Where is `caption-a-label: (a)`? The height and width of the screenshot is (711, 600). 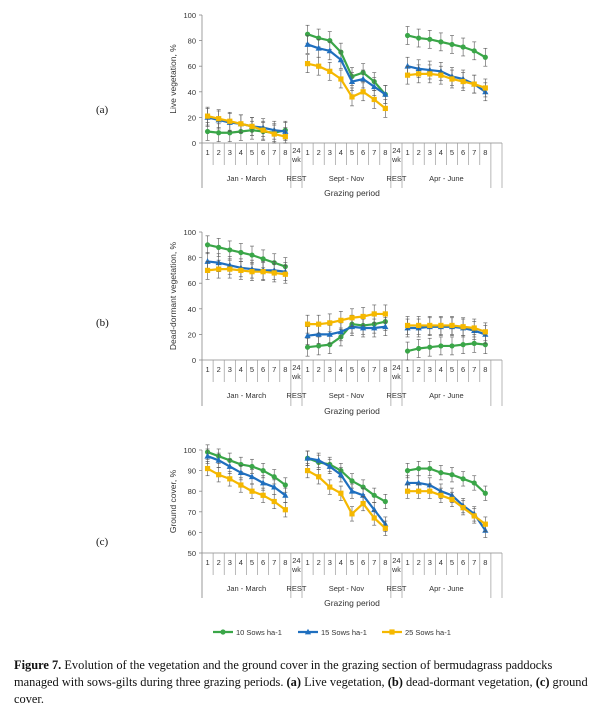 caption-a-label: (a) is located at coordinates (293, 682).